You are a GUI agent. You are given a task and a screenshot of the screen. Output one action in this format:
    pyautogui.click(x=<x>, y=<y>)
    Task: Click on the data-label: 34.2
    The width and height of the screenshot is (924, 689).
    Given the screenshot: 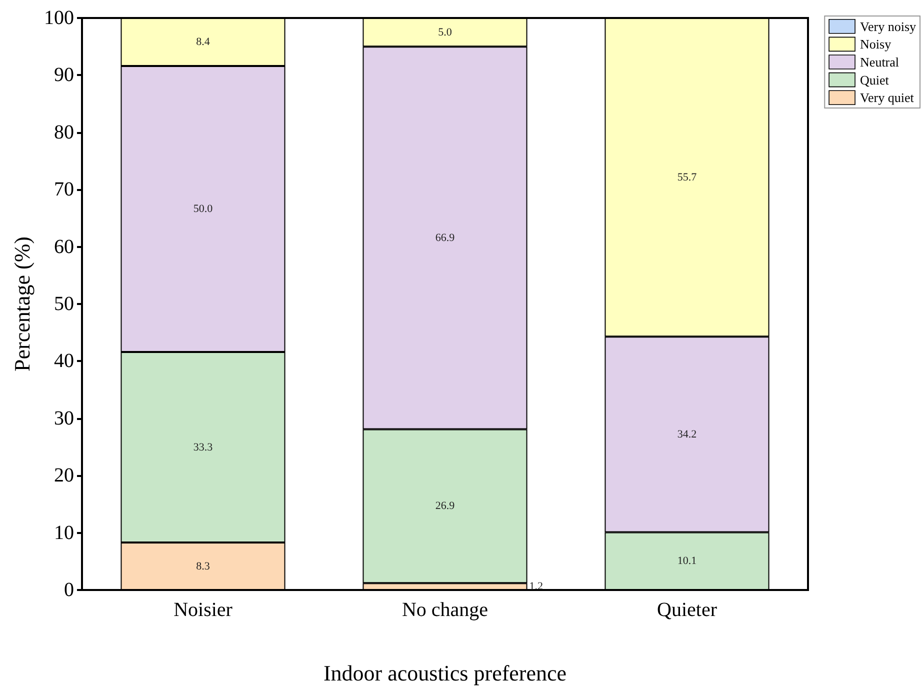 What is the action you would take?
    pyautogui.click(x=687, y=434)
    